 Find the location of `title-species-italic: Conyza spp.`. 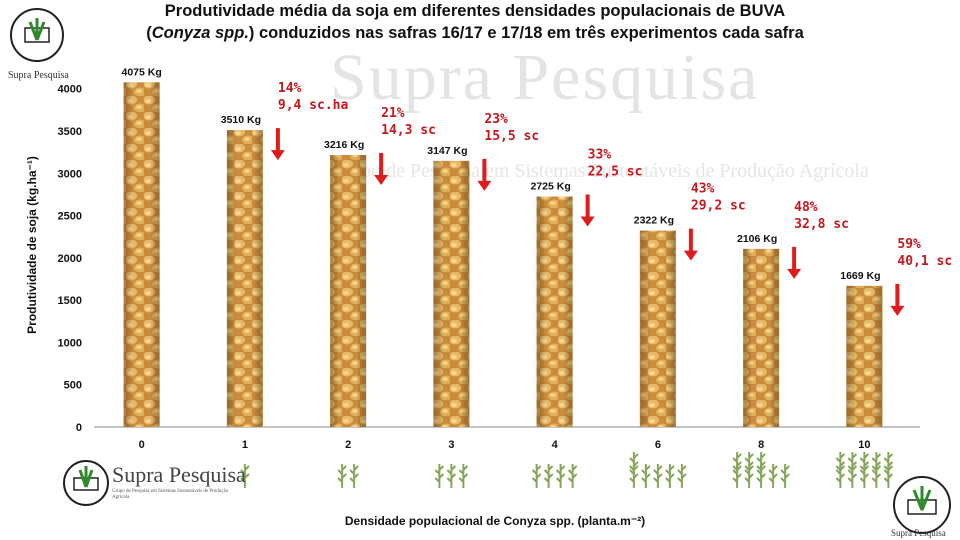

title-species-italic: Conyza spp. is located at coordinates (200, 33).